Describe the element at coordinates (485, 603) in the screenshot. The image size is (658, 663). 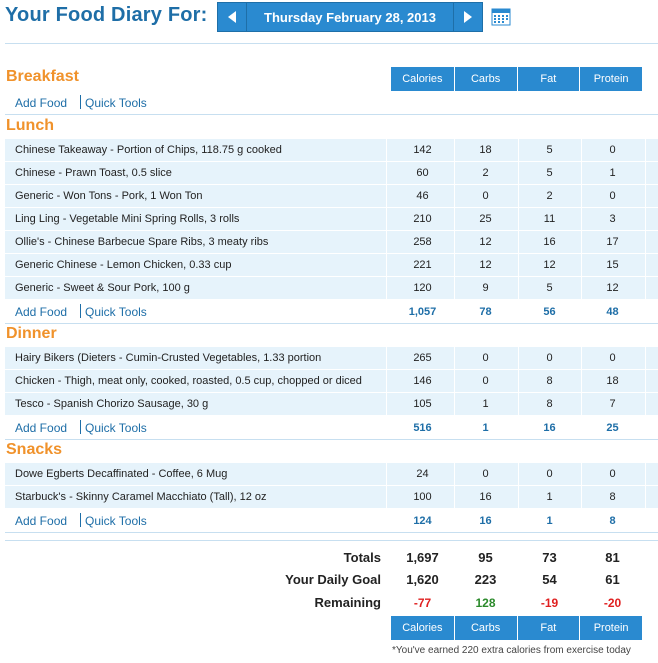
I see `remaining-carbs: 128` at that location.